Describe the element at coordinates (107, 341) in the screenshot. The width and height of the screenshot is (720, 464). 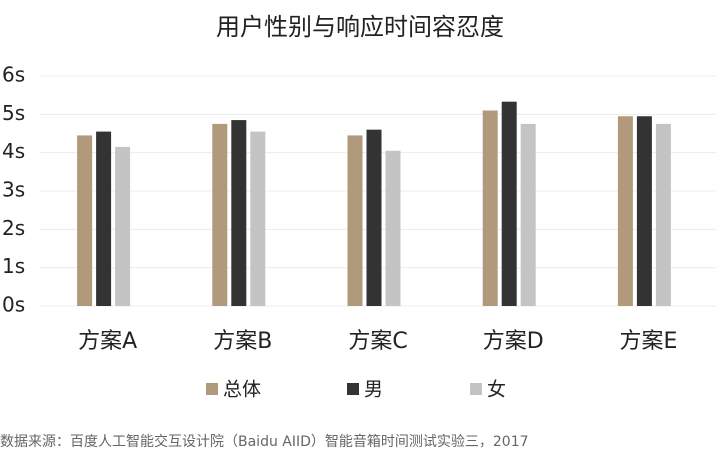
I see `x-tick-label: 方案A` at that location.